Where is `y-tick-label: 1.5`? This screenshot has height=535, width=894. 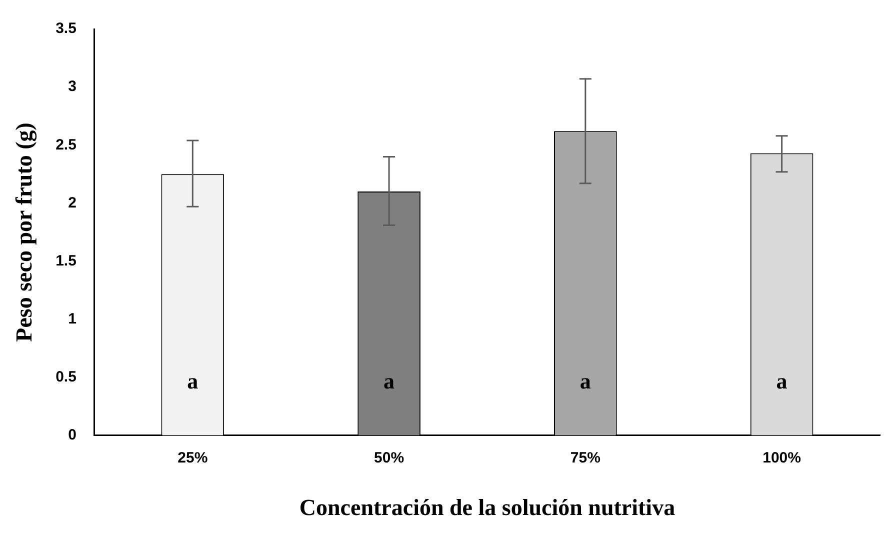 y-tick-label: 1.5 is located at coordinates (66, 261).